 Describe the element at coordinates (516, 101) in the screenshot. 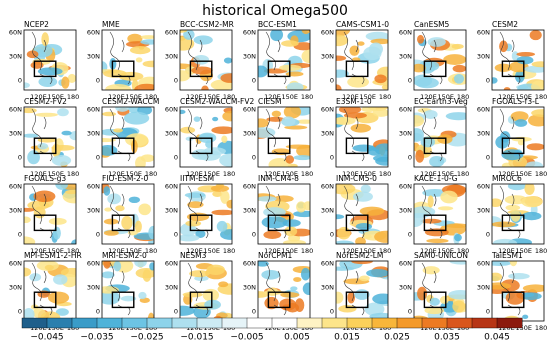

I see `panel-label: FGOALS-f3-L` at that location.